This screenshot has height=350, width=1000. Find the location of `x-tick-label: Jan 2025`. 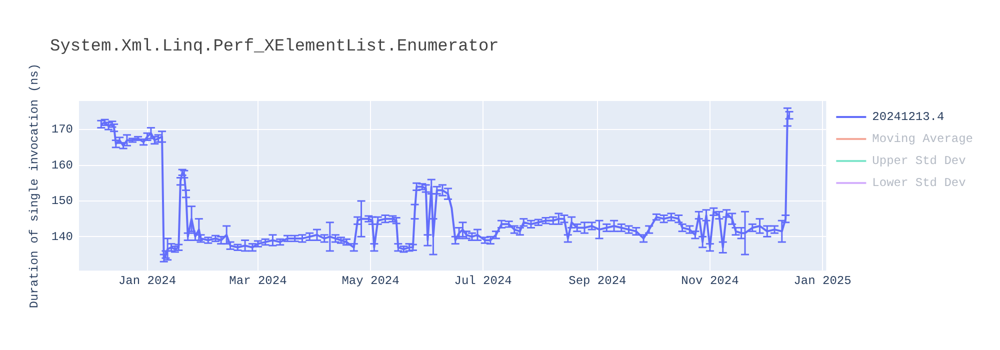

x-tick-label: Jan 2025 is located at coordinates (823, 281).